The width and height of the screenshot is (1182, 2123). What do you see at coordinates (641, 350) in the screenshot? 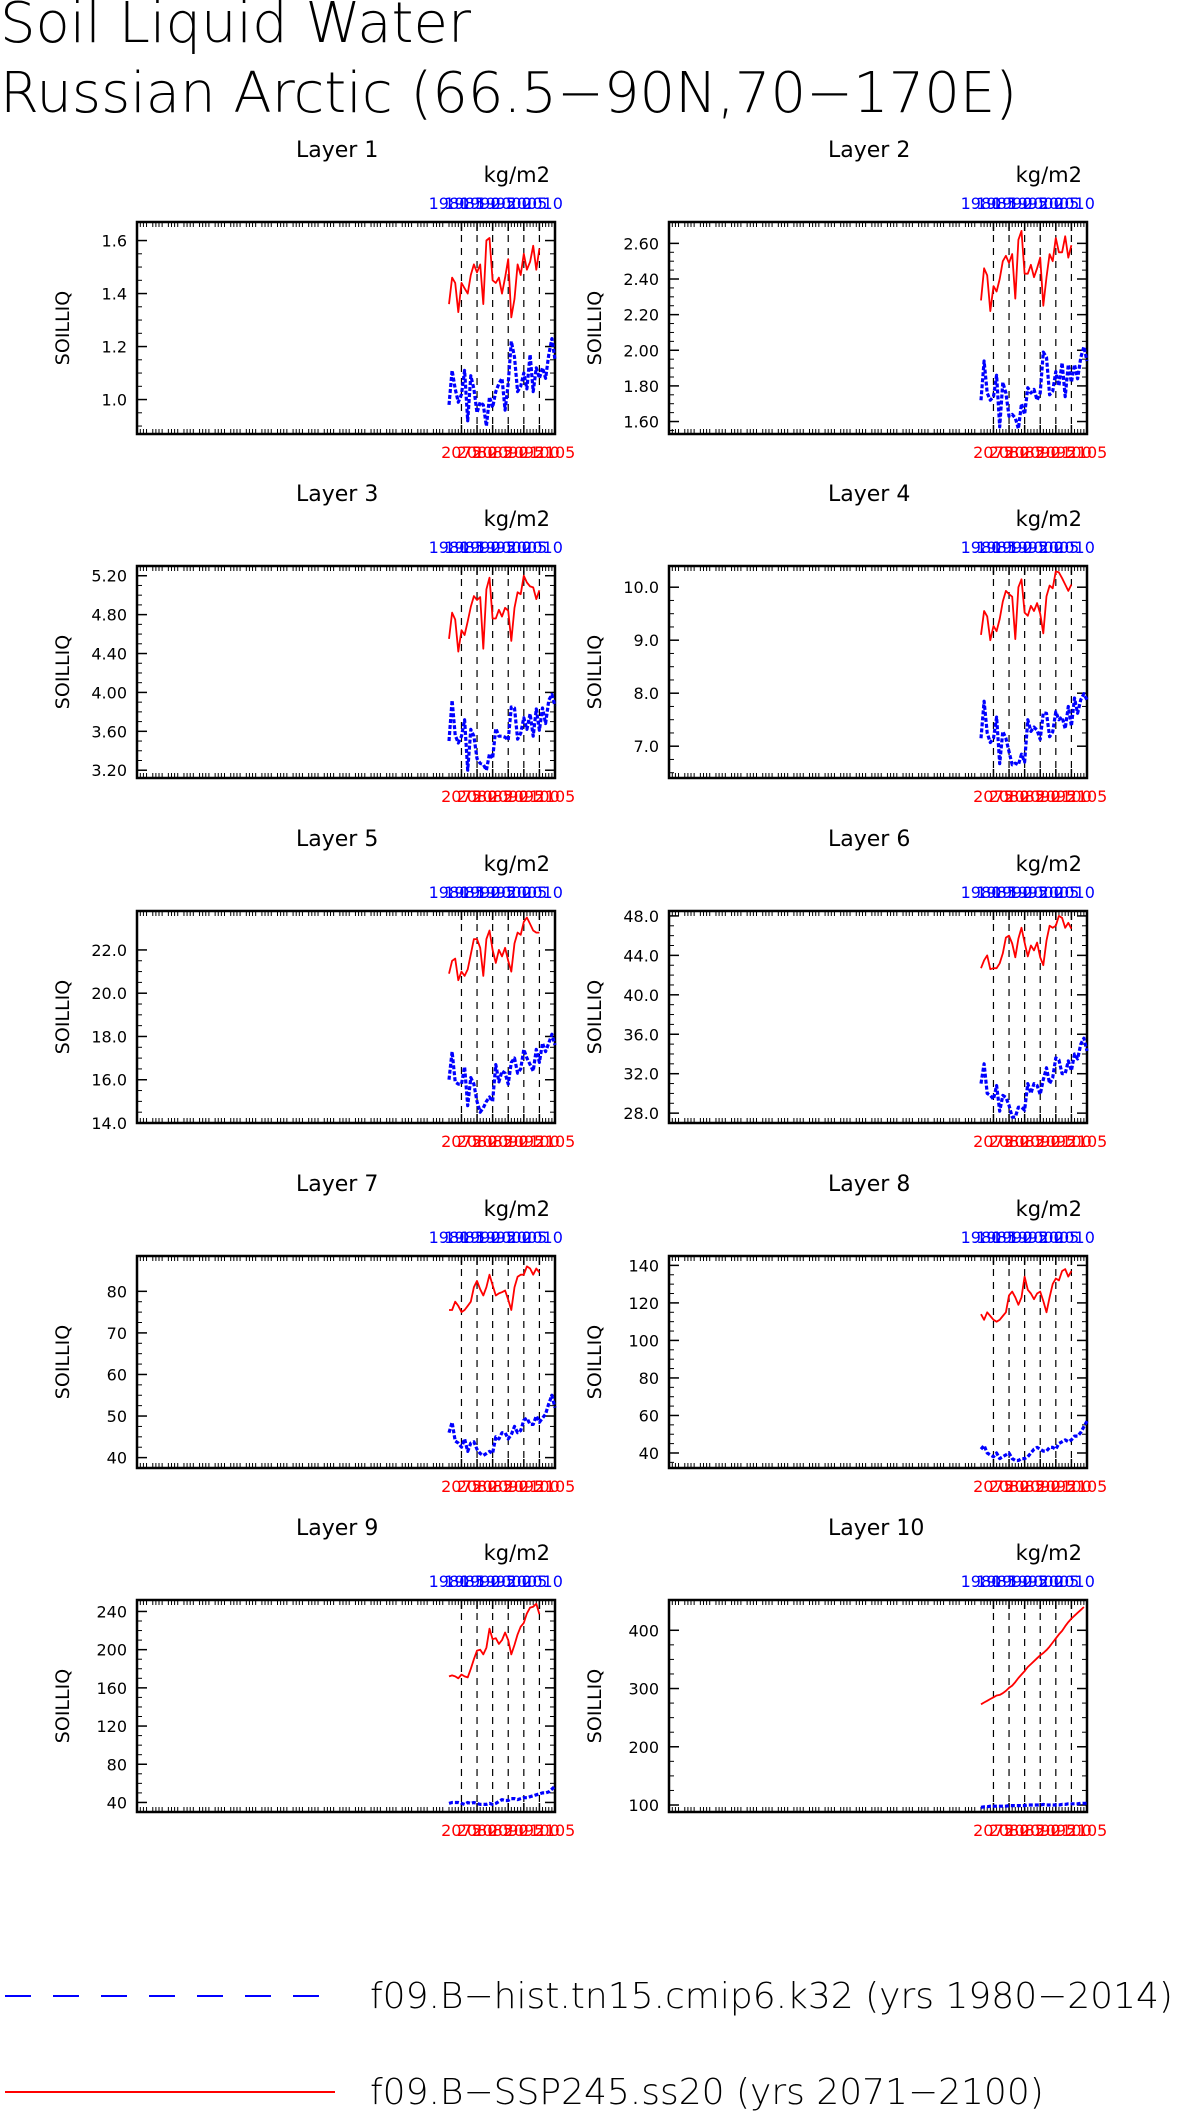
I see `y-tick-label: 2.00` at bounding box center [641, 350].